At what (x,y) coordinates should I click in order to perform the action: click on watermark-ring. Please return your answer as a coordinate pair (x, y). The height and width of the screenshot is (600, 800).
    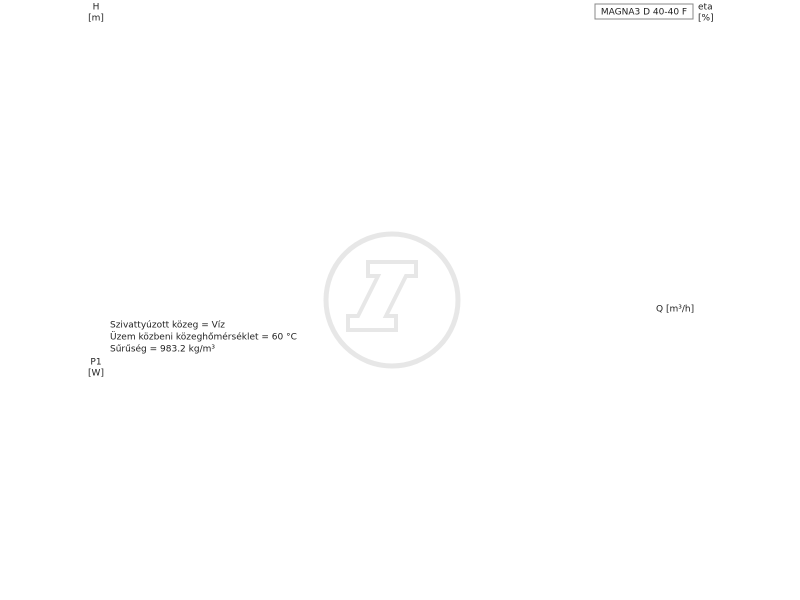
    Looking at the image, I should click on (392, 300).